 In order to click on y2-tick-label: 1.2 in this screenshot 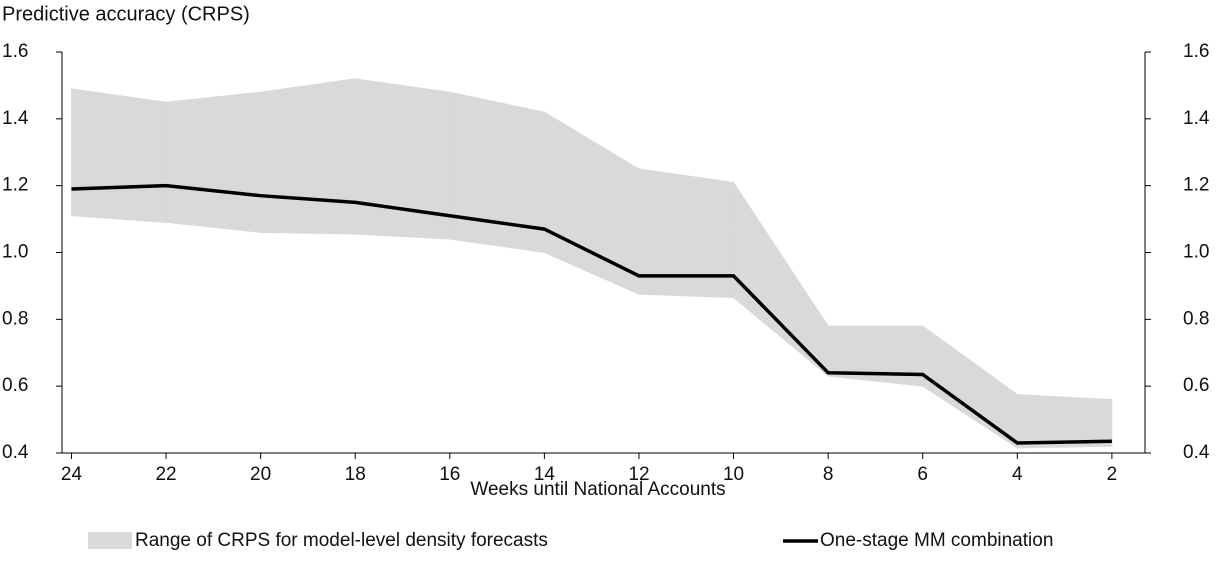, I will do `click(1196, 185)`.